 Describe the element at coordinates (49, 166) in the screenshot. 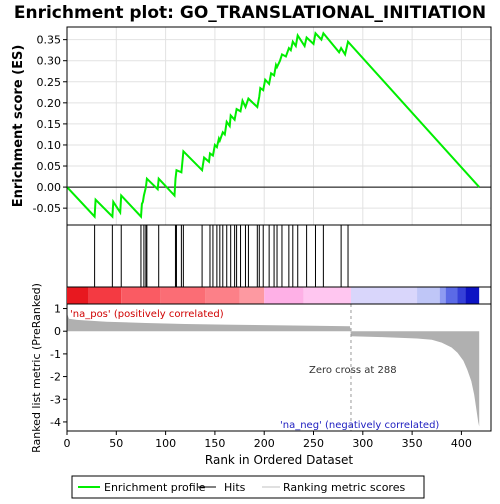

I see `es-ytick-label: 0.05` at that location.